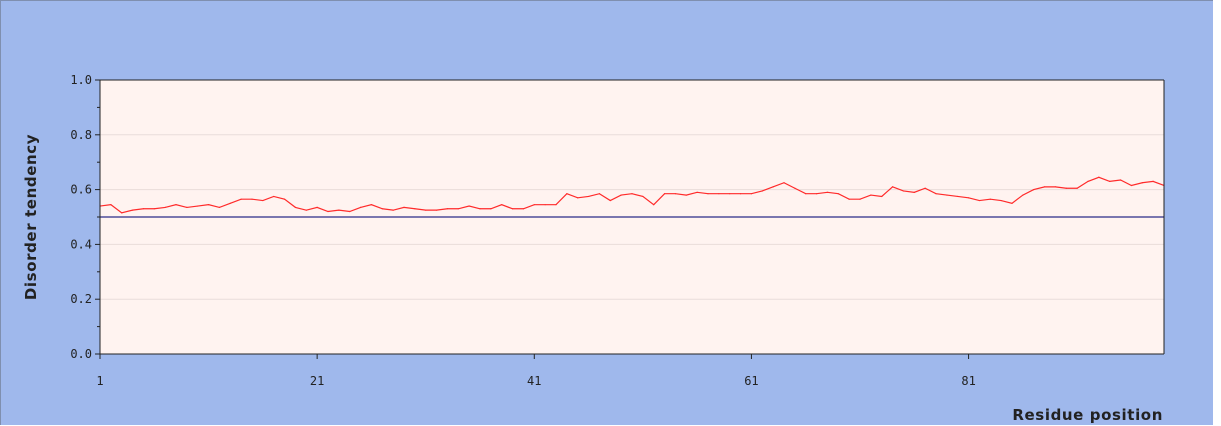 This screenshot has height=426, width=1221. Describe the element at coordinates (81, 354) in the screenshot. I see `y-tick-label: 0.0` at that location.